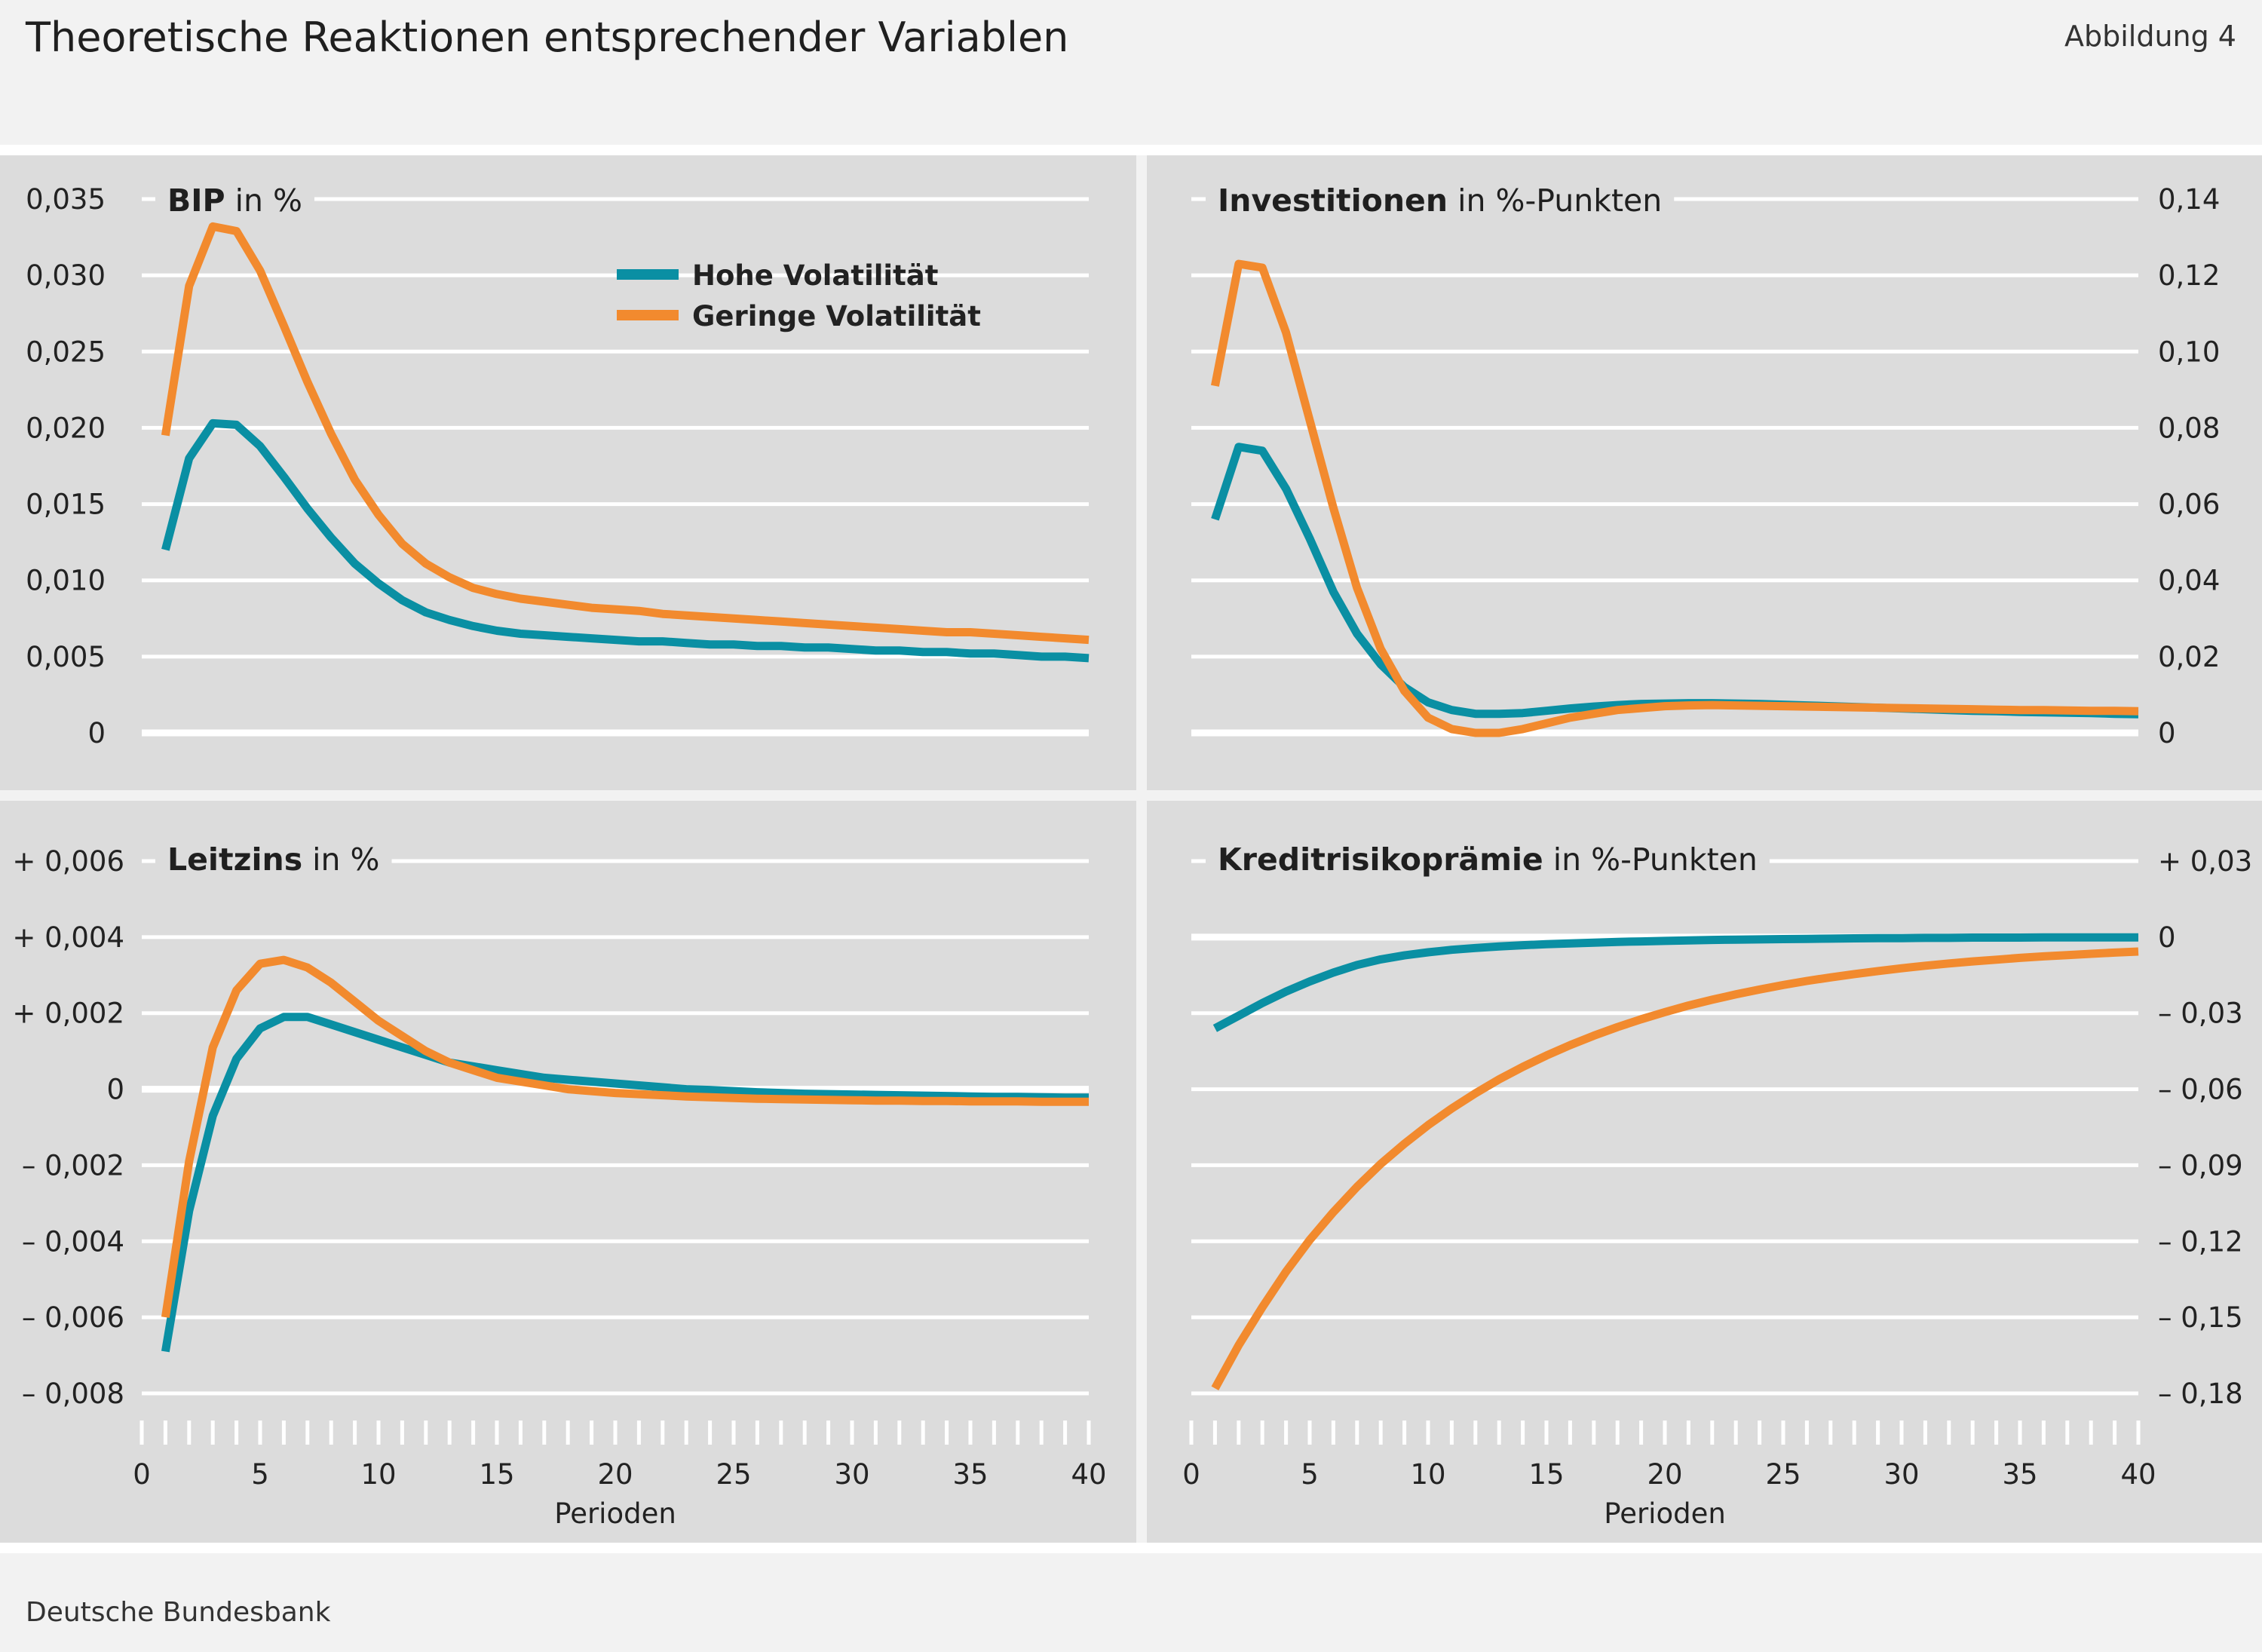  I want to click on y-tick-label: + 0,006, so click(68, 861).